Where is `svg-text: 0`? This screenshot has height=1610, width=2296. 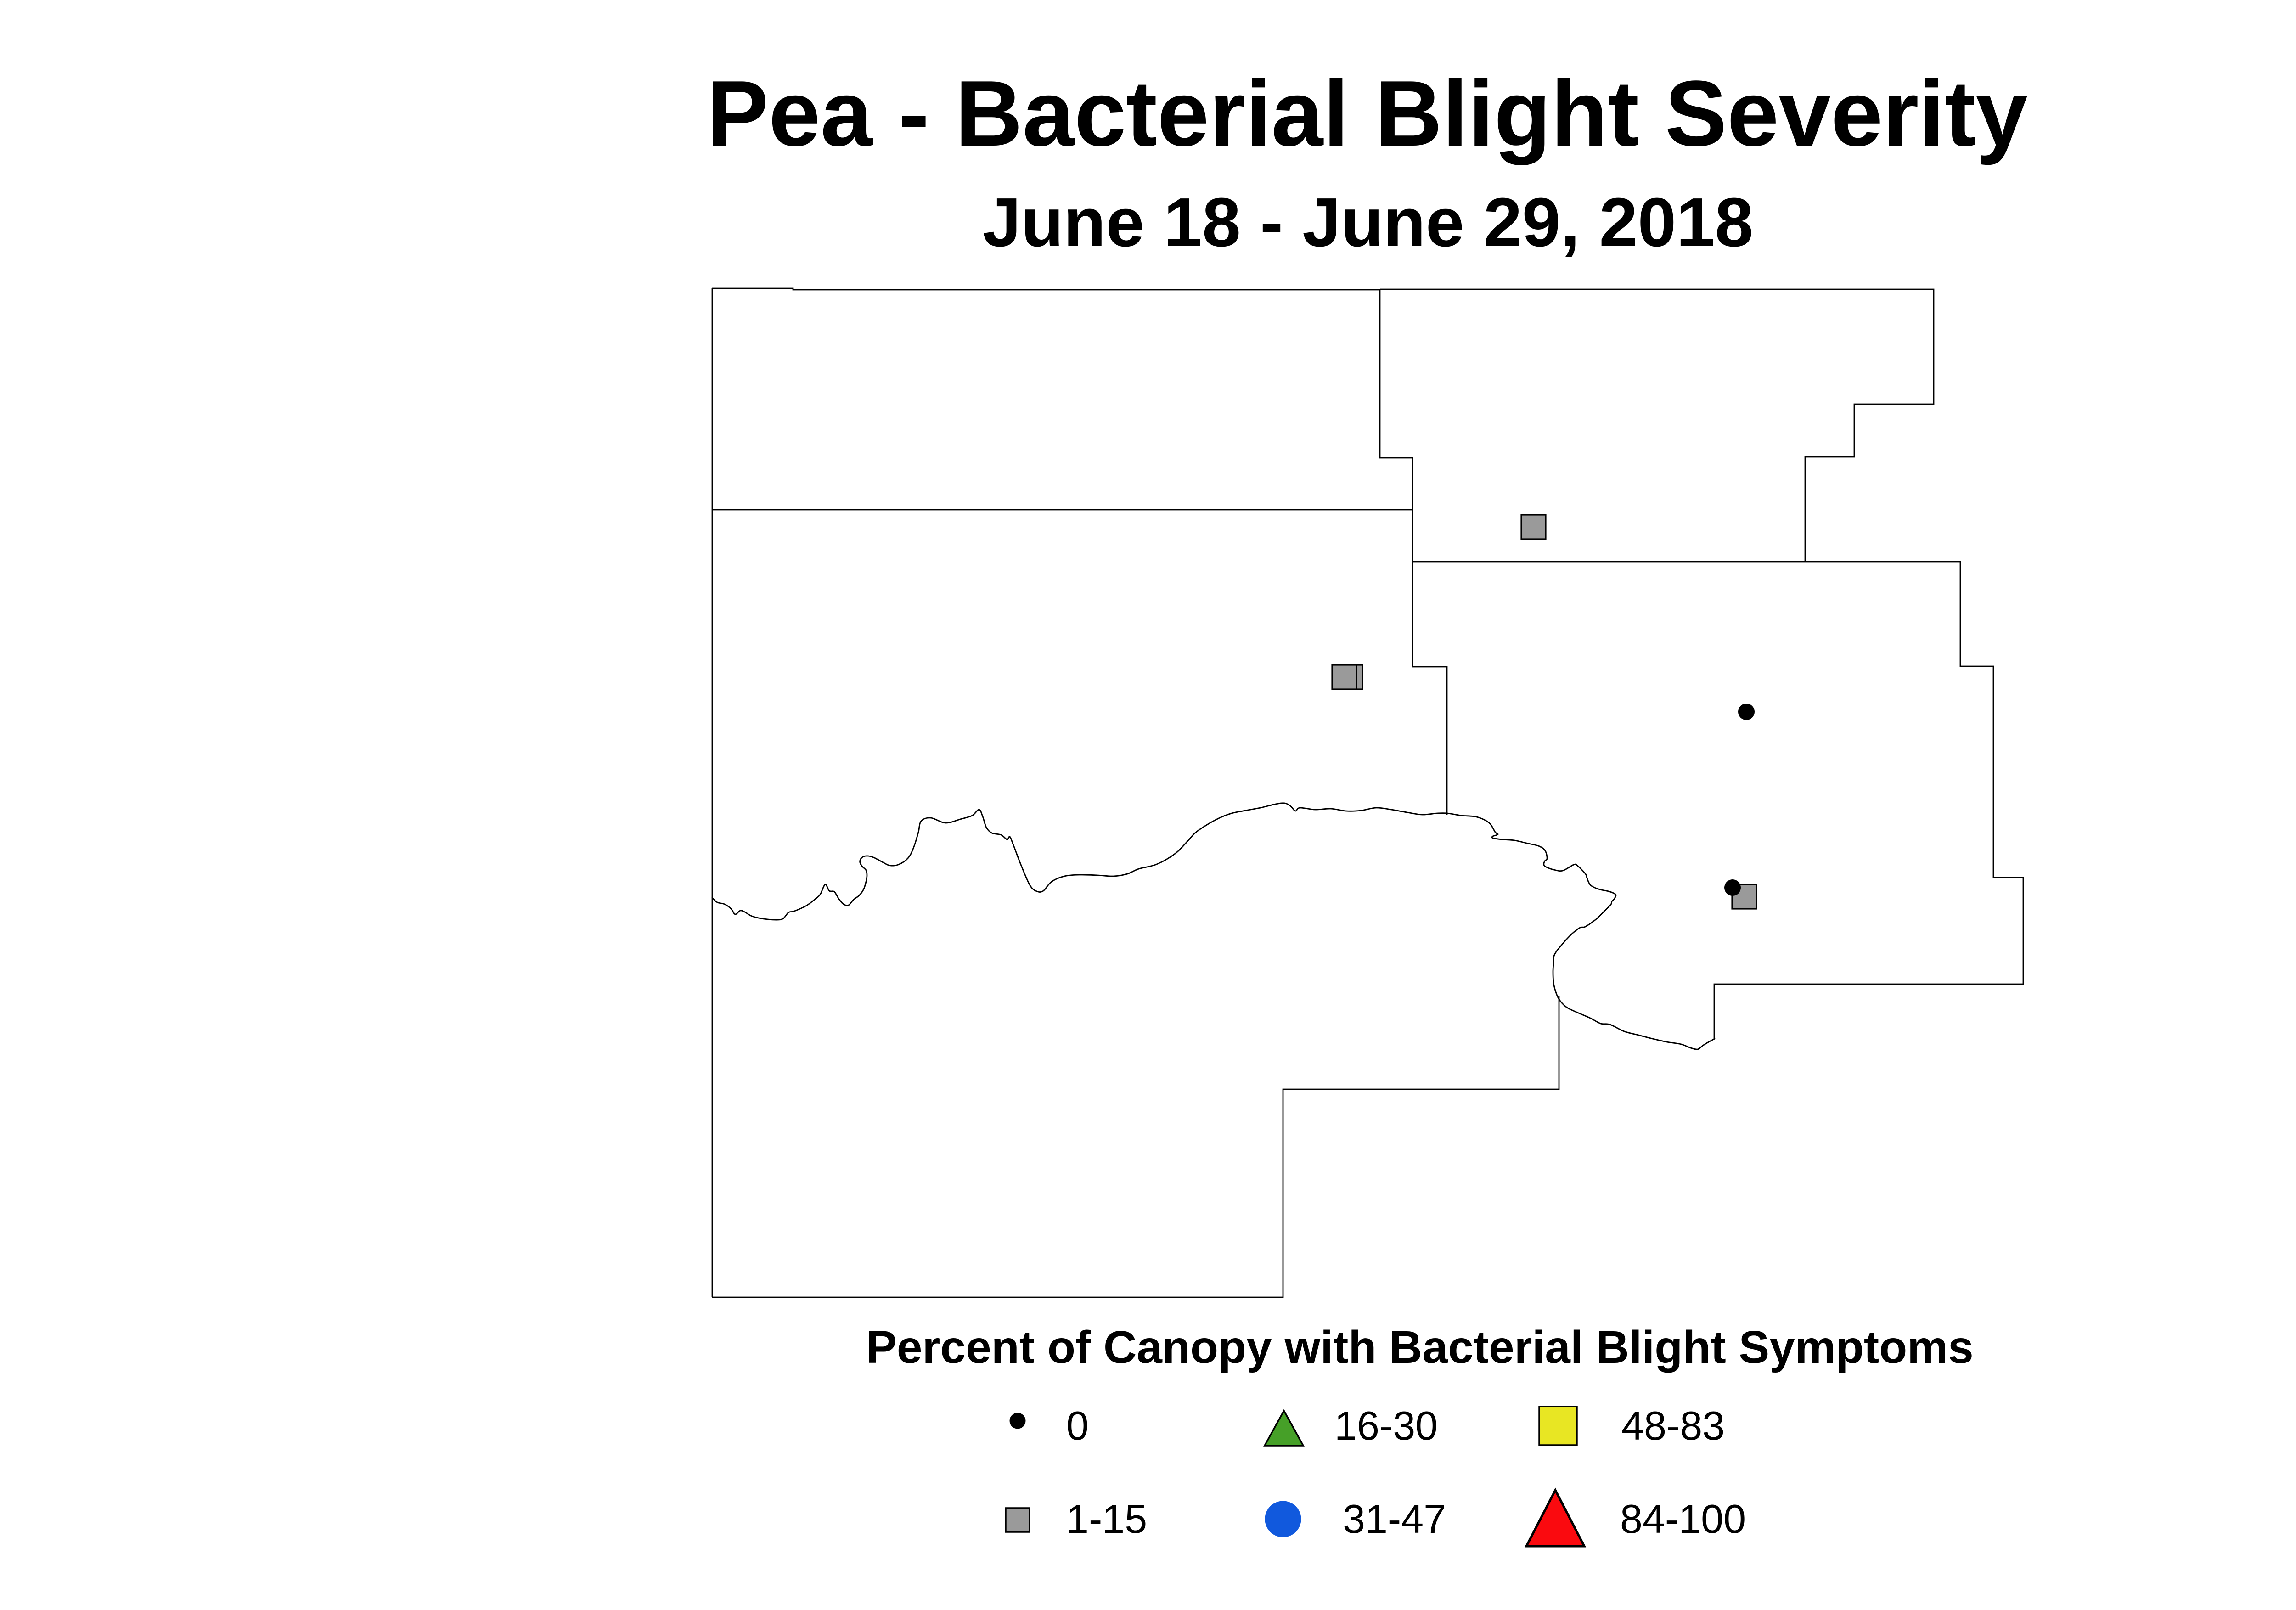
svg-text: 0 is located at coordinates (1077, 1425).